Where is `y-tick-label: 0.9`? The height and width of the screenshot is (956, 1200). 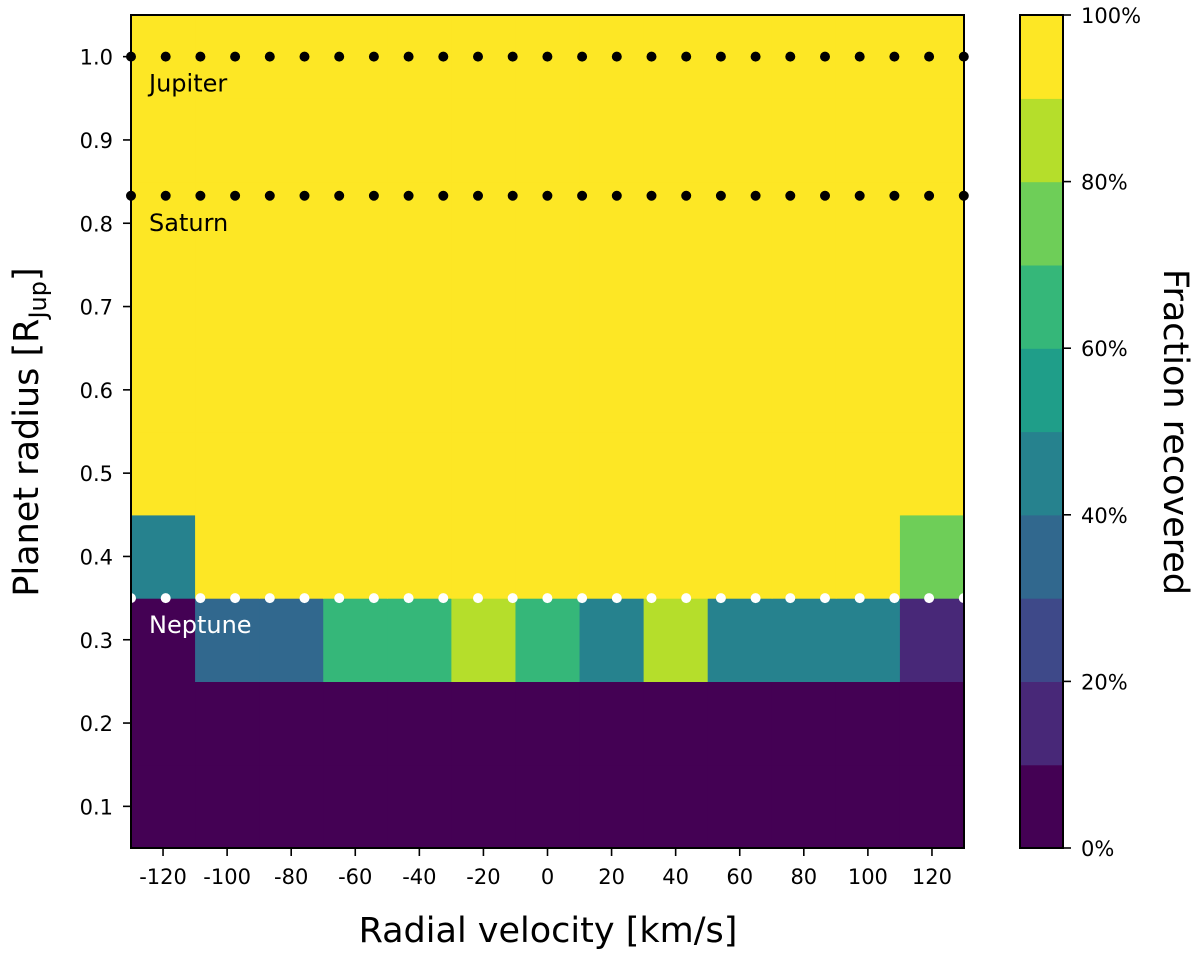 y-tick-label: 0.9 is located at coordinates (96, 141).